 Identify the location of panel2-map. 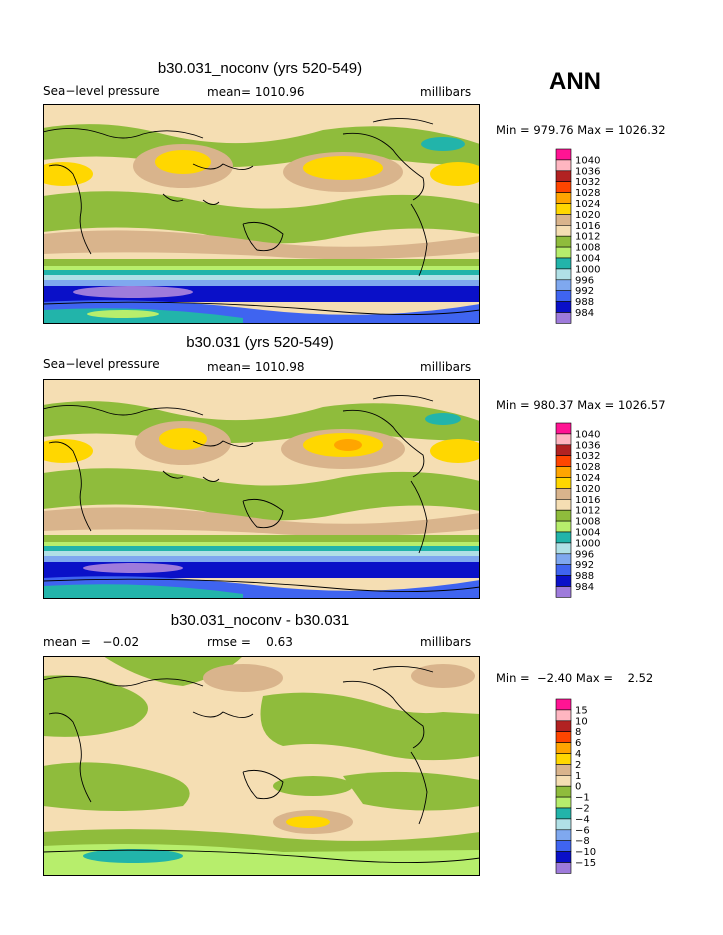
(261, 489).